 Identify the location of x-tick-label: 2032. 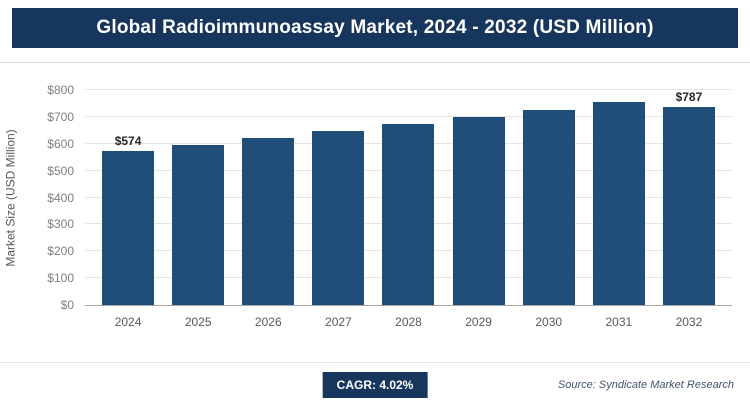
(689, 322).